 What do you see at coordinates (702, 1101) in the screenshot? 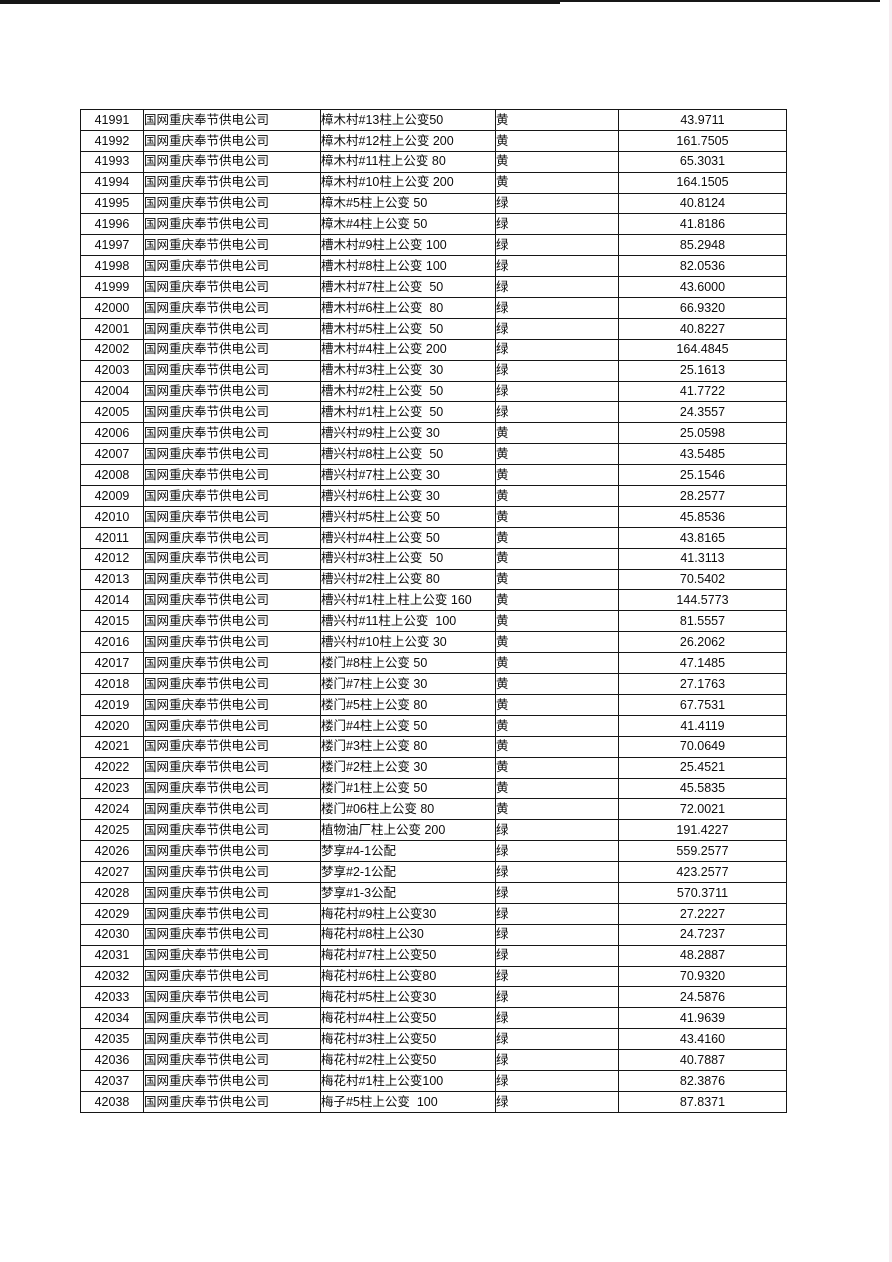
I see `cell-value: 87.8371` at bounding box center [702, 1101].